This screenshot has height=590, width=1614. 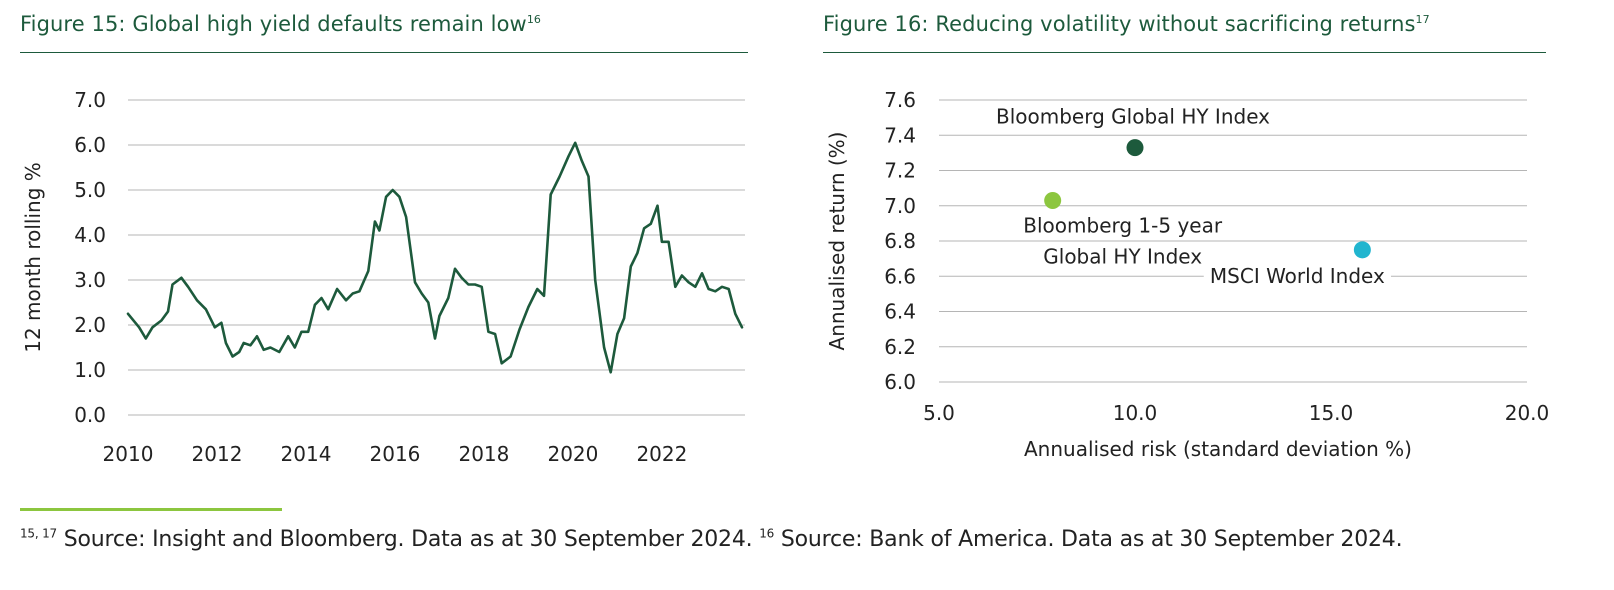 What do you see at coordinates (90, 370) in the screenshot?
I see `y-tick-label: 1.0` at bounding box center [90, 370].